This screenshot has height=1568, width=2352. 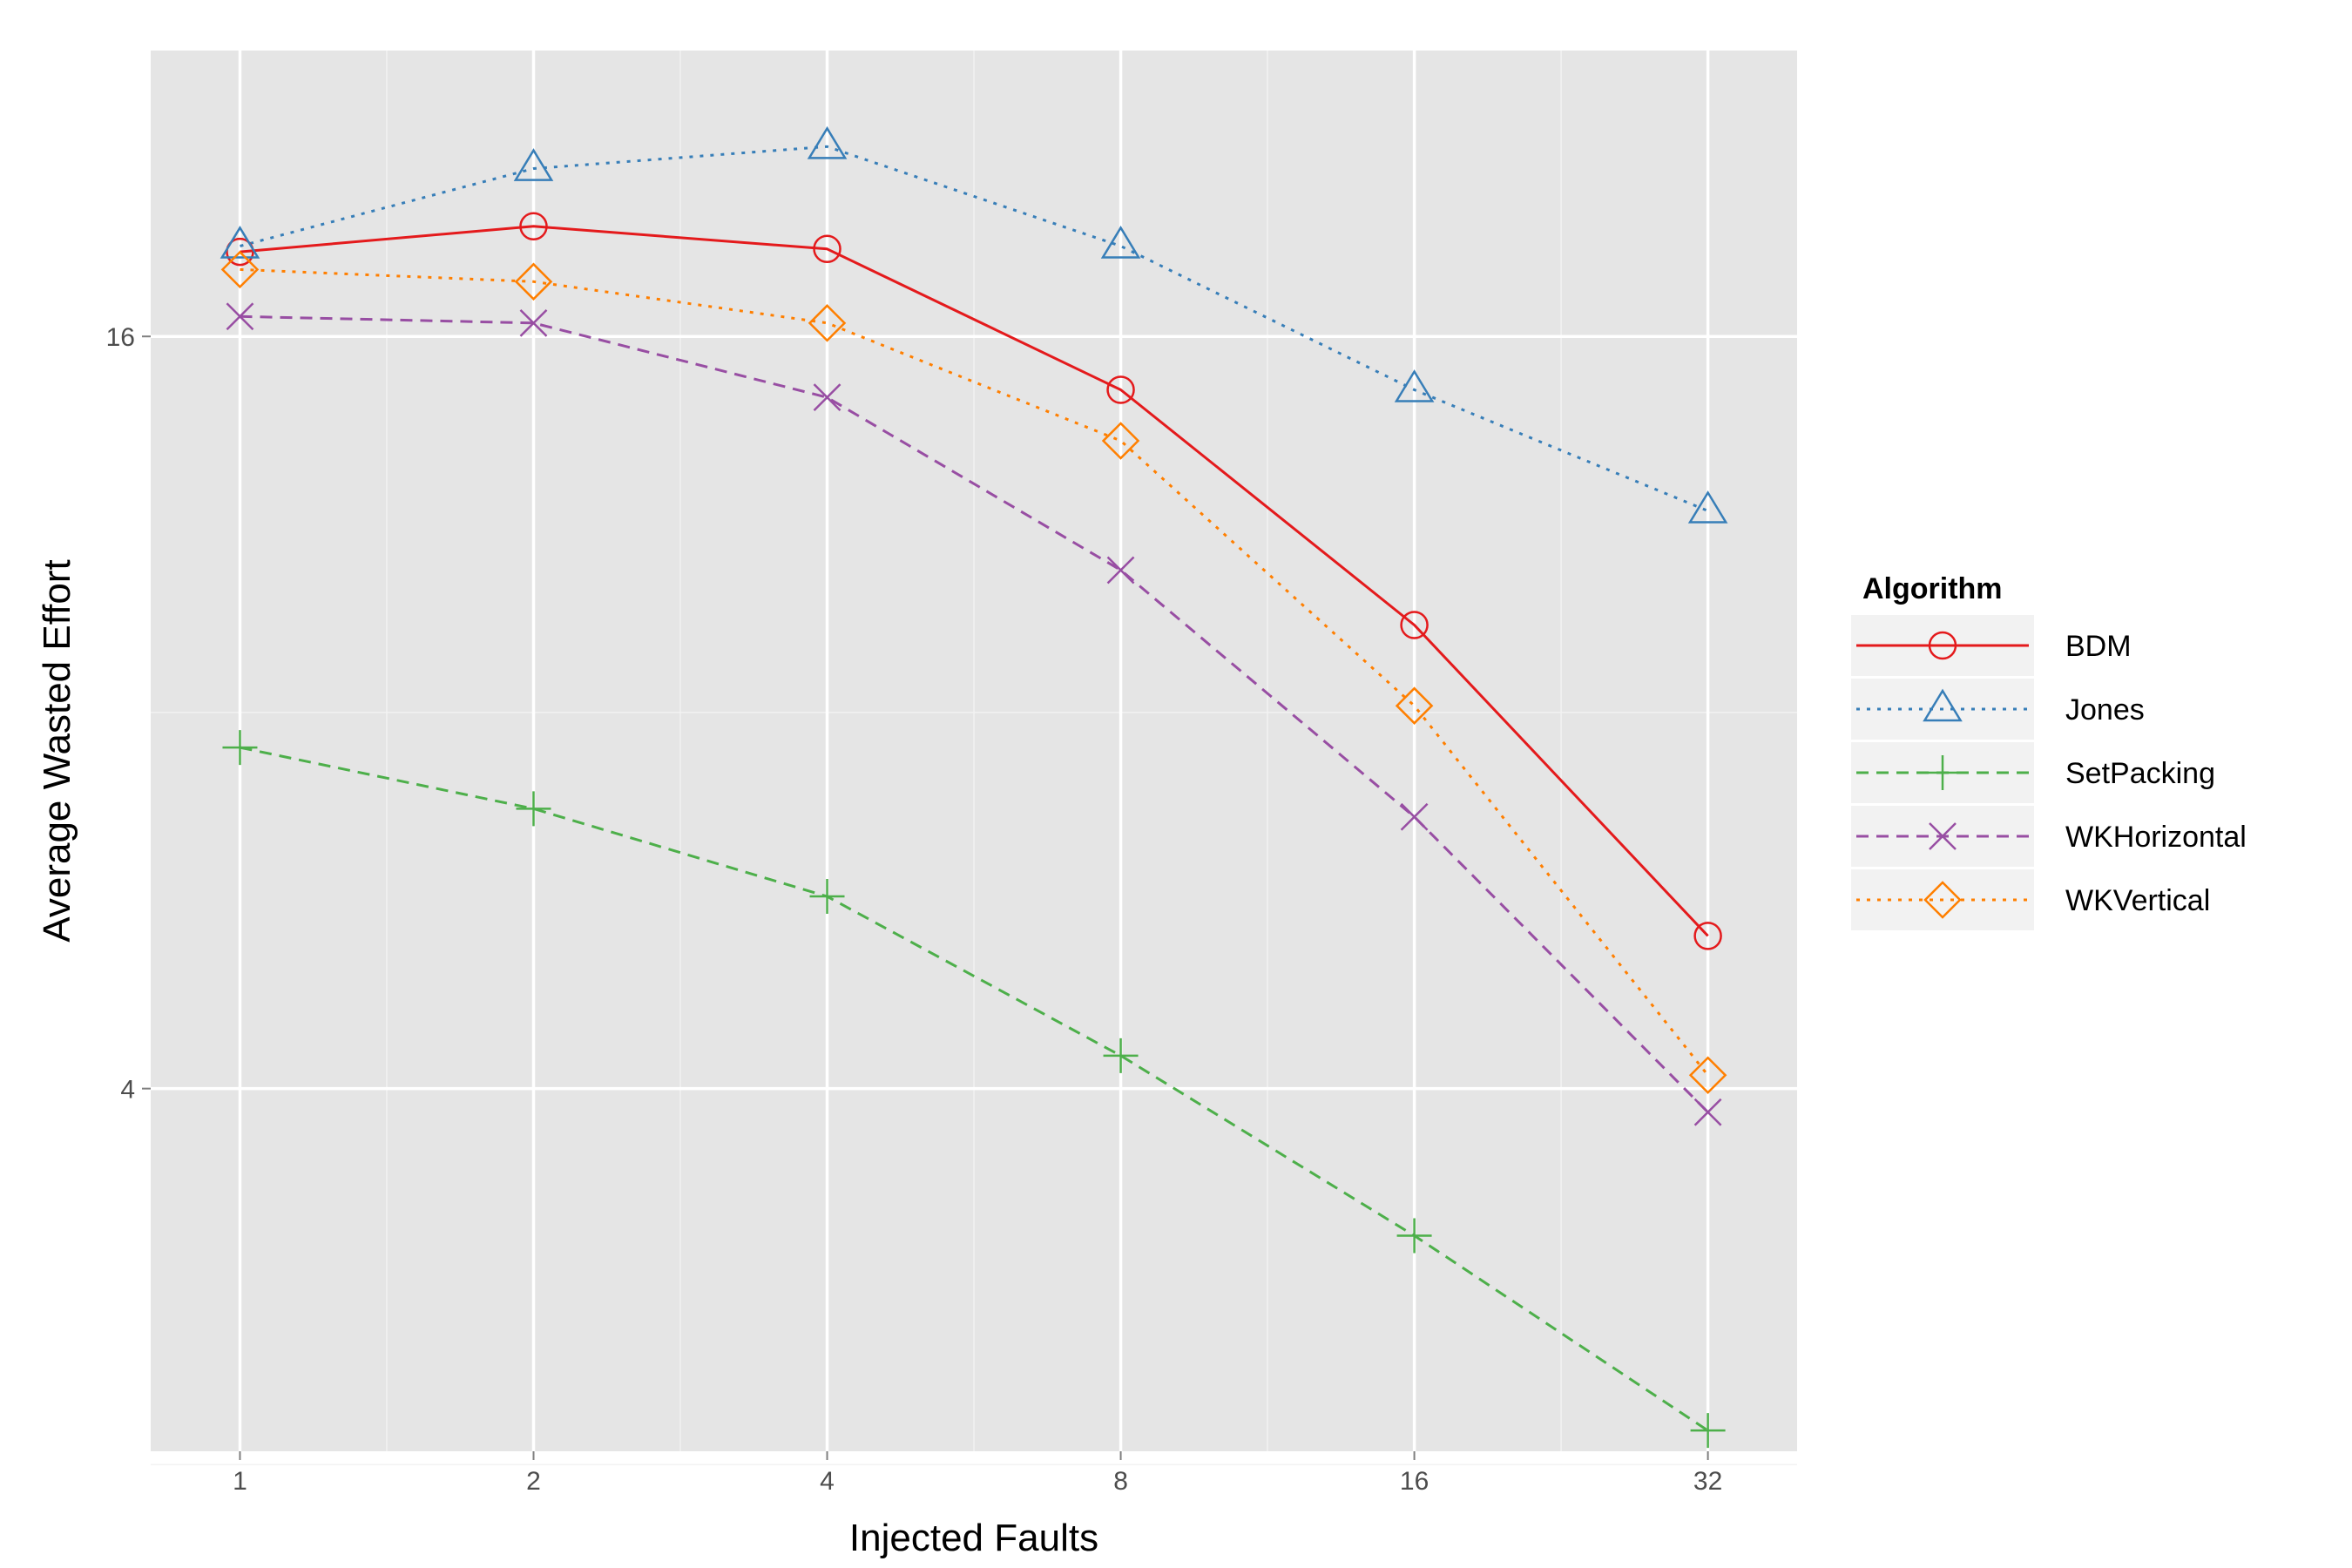 What do you see at coordinates (120, 337) in the screenshot?
I see `y-tick-label: 16` at bounding box center [120, 337].